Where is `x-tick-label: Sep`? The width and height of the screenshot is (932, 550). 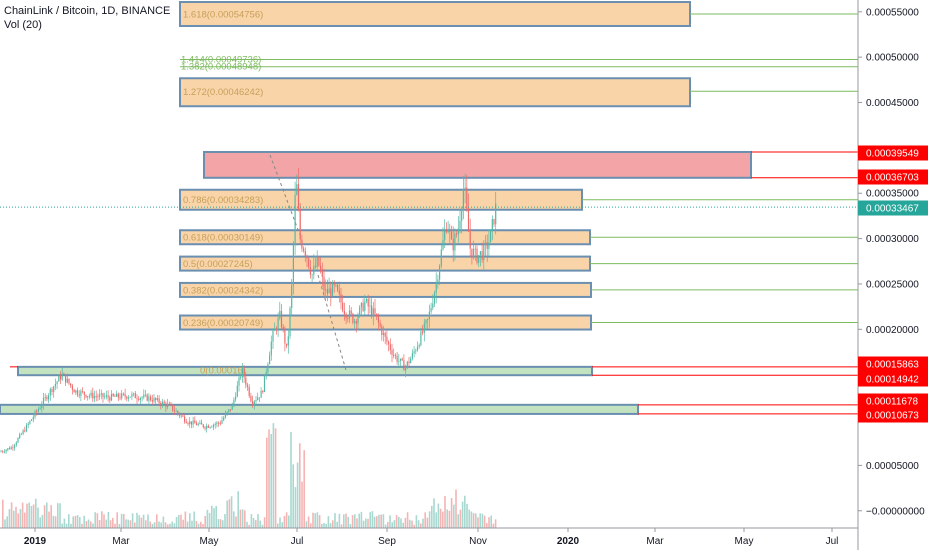
x-tick-label: Sep is located at coordinates (387, 541).